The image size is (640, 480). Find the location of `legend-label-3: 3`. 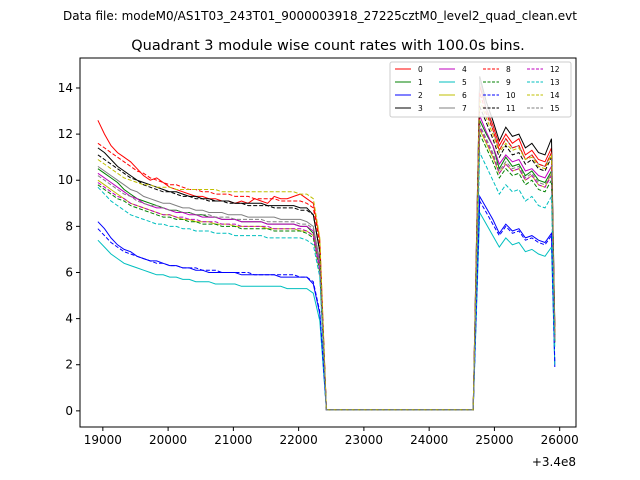

legend-label-3: 3 is located at coordinates (420, 108).